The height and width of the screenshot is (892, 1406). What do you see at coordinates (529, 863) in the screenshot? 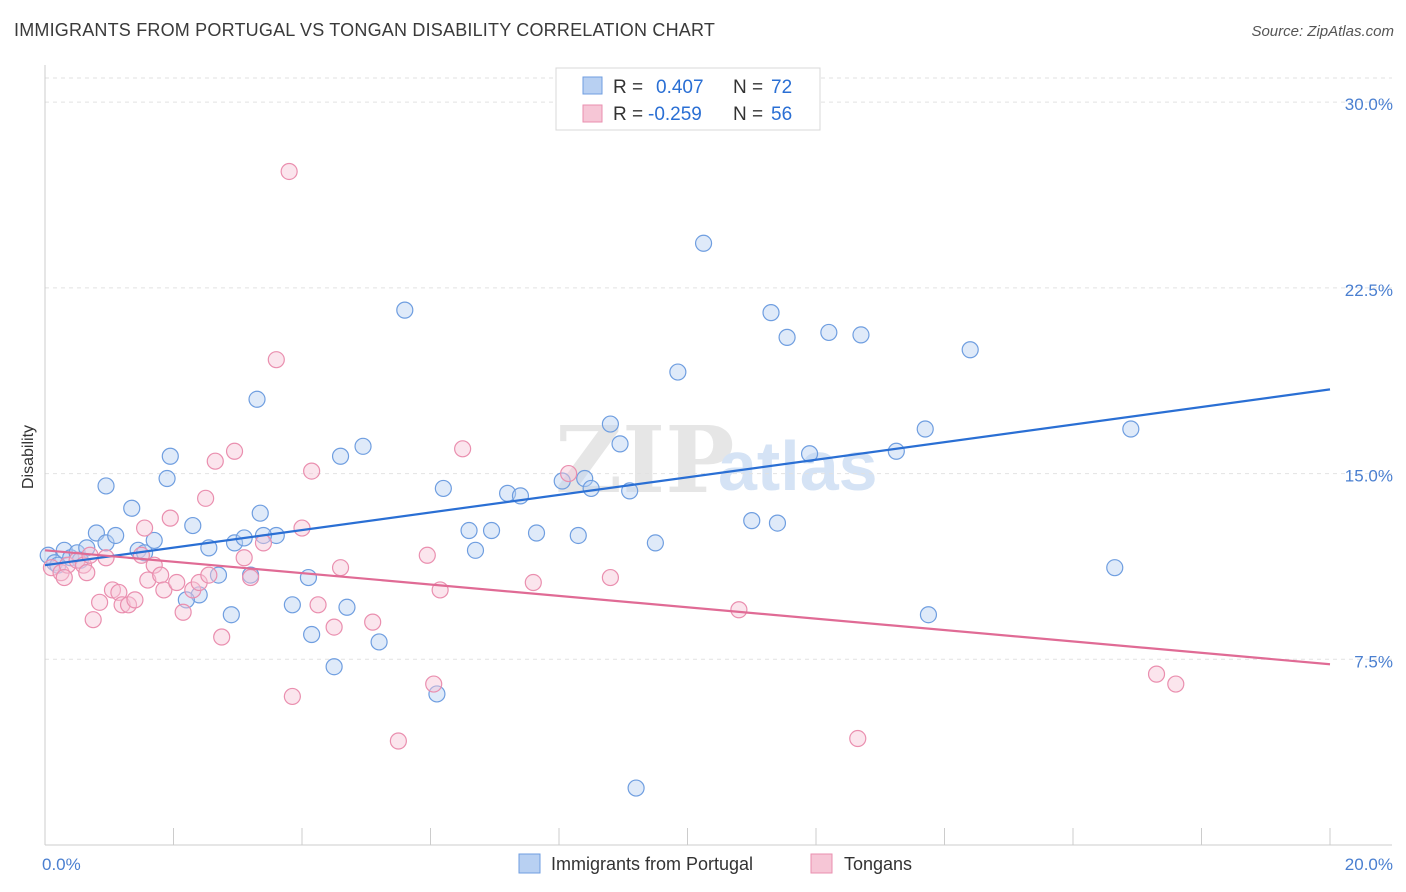
I see `bottom-legend-swatch-portugal` at bounding box center [529, 863].